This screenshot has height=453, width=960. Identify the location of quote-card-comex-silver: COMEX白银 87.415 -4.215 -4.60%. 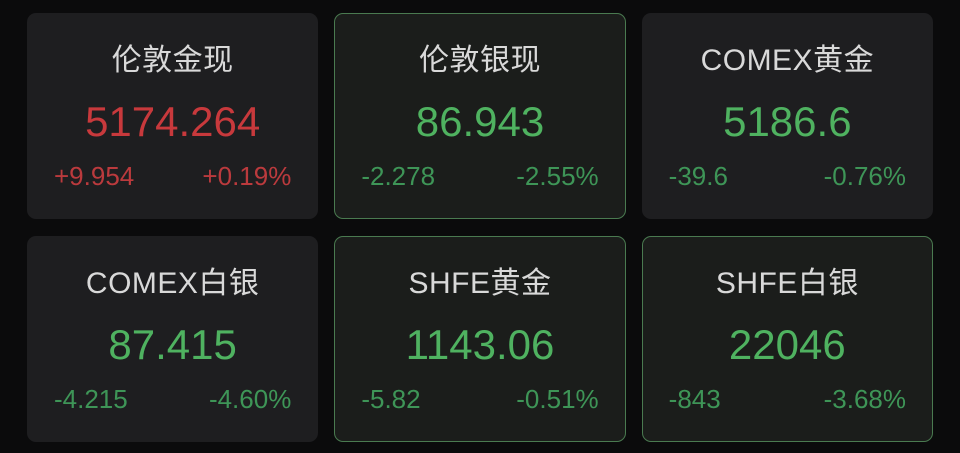
(173, 339).